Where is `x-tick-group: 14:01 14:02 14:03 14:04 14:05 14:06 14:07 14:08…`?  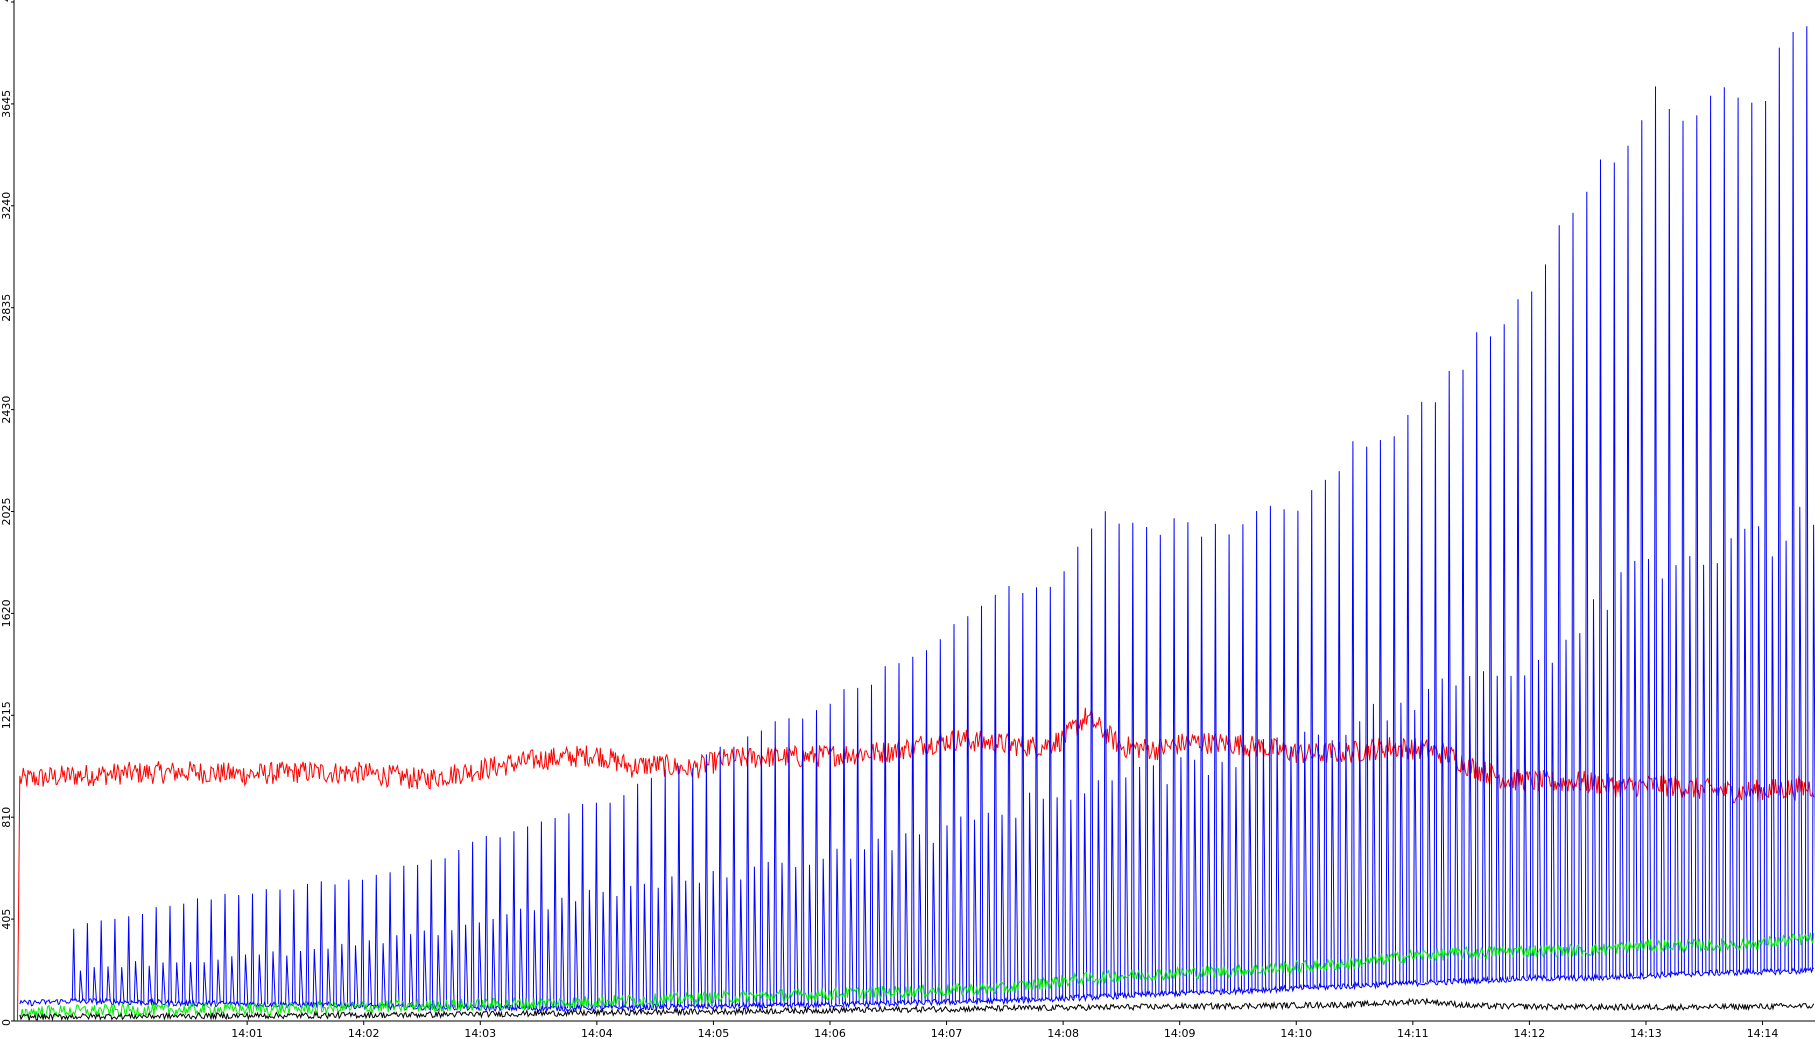
x-tick-group: 14:01 14:02 14:03 14:04 14:05 14:06 14:07 14:08… is located at coordinates (1004, 1030).